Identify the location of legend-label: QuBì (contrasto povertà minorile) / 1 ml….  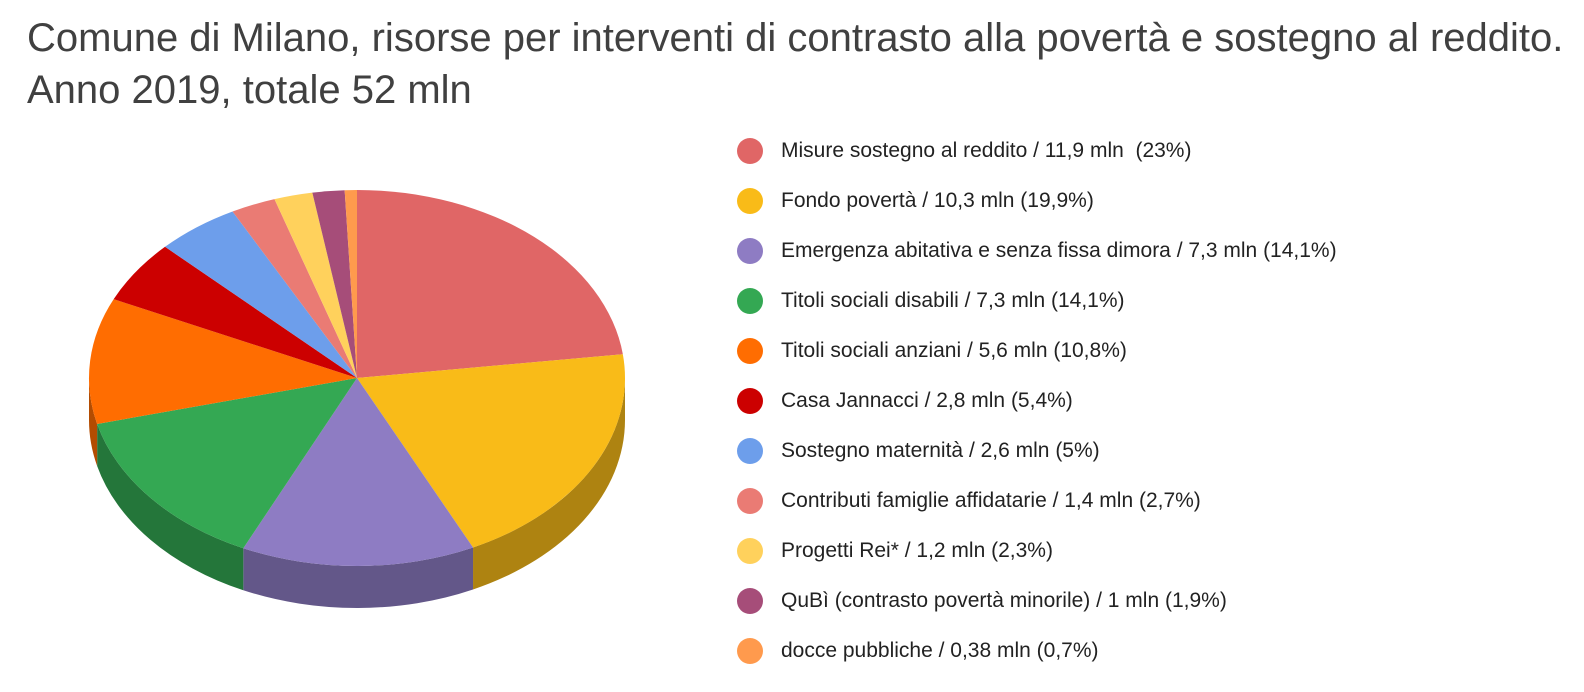
(1004, 600).